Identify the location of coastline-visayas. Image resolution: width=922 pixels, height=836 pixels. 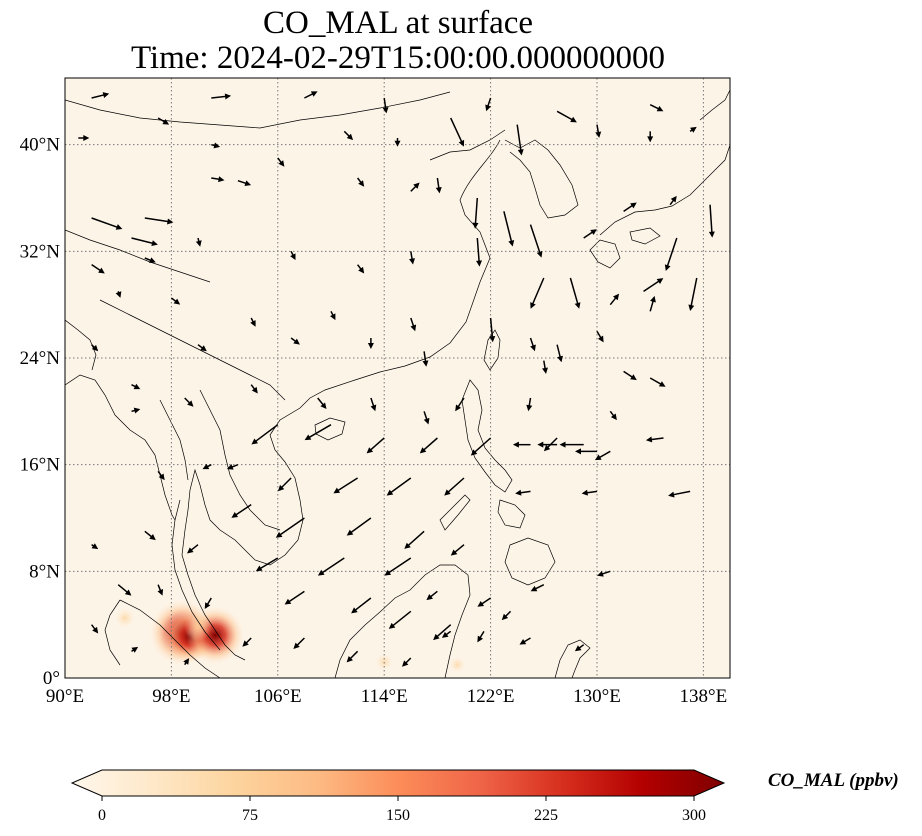
(511, 514).